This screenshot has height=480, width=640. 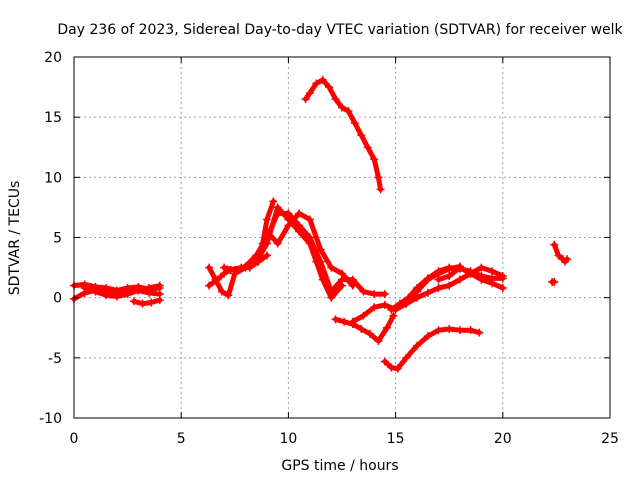 What do you see at coordinates (610, 439) in the screenshot?
I see `x-tick-label: 25` at bounding box center [610, 439].